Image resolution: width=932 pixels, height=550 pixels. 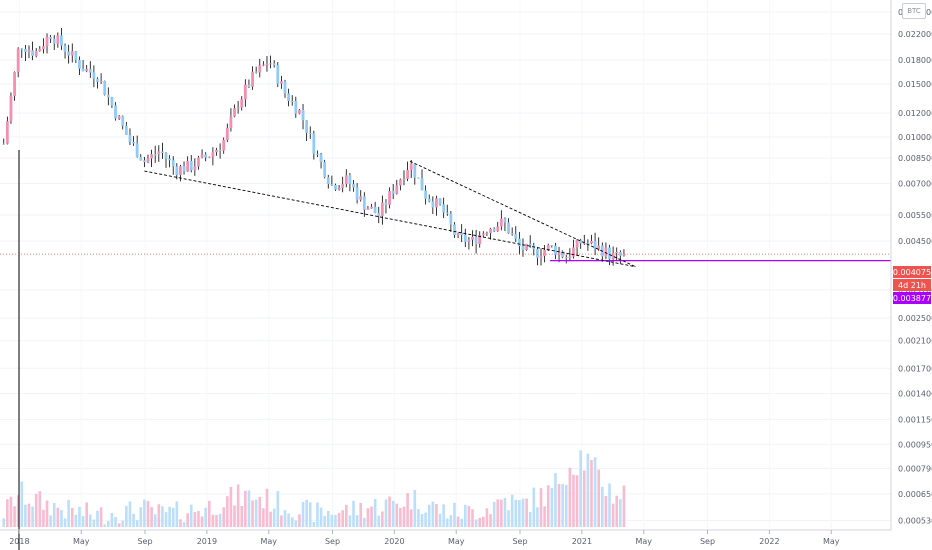 What do you see at coordinates (914, 11) in the screenshot?
I see `currency-label: BTC` at bounding box center [914, 11].